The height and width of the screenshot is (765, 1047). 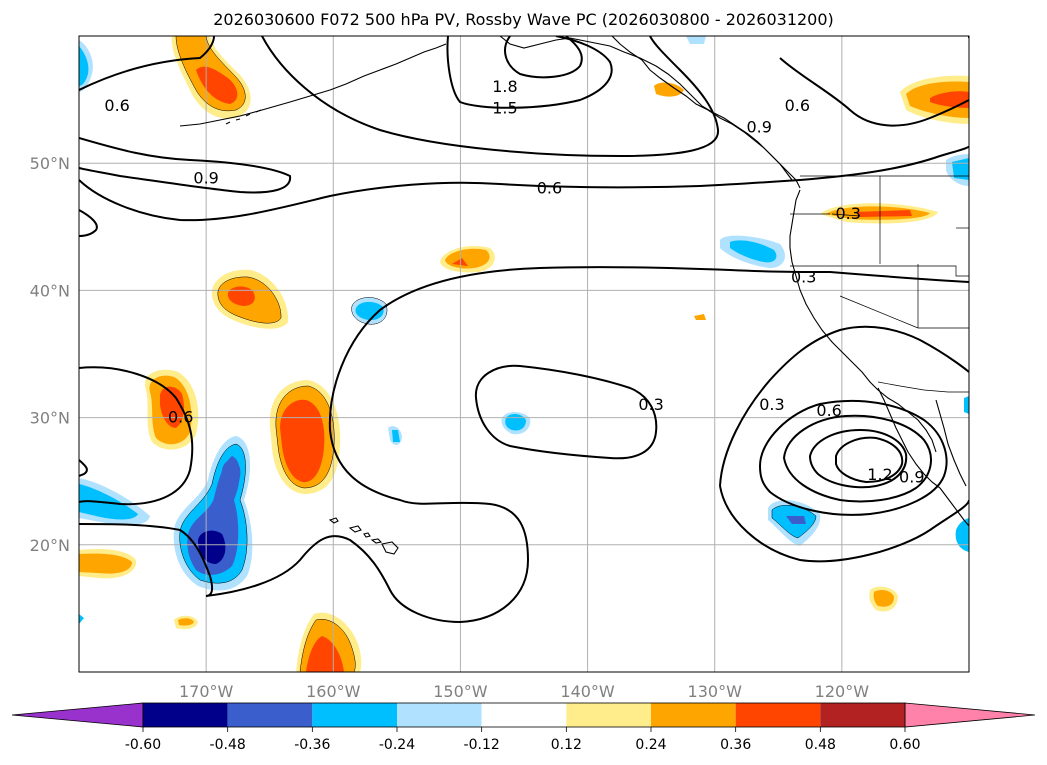 I want to click on political-borders, so click(x=879, y=284).